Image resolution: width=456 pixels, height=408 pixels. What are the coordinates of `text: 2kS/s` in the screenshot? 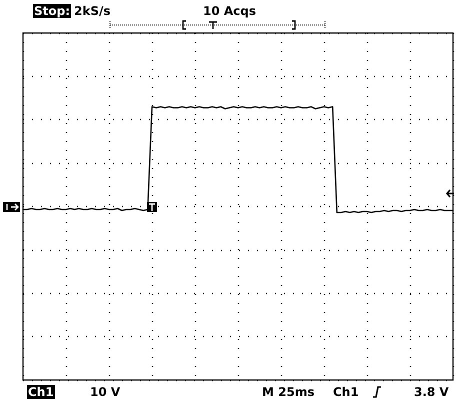 It's located at (92, 11).